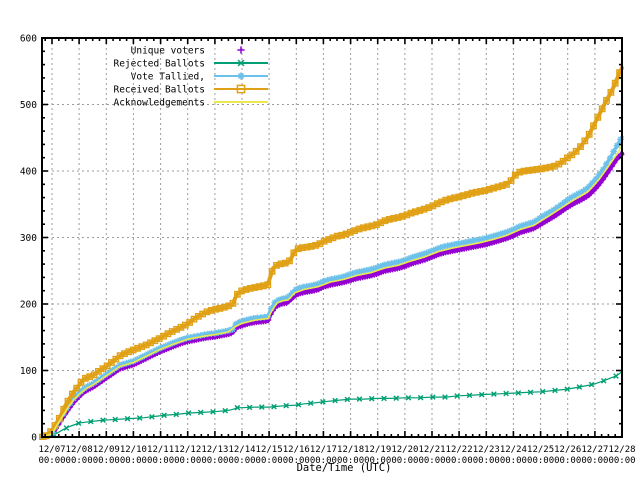 This screenshot has width=640, height=480. I want to click on svg-text: 12/23, so click(486, 450).